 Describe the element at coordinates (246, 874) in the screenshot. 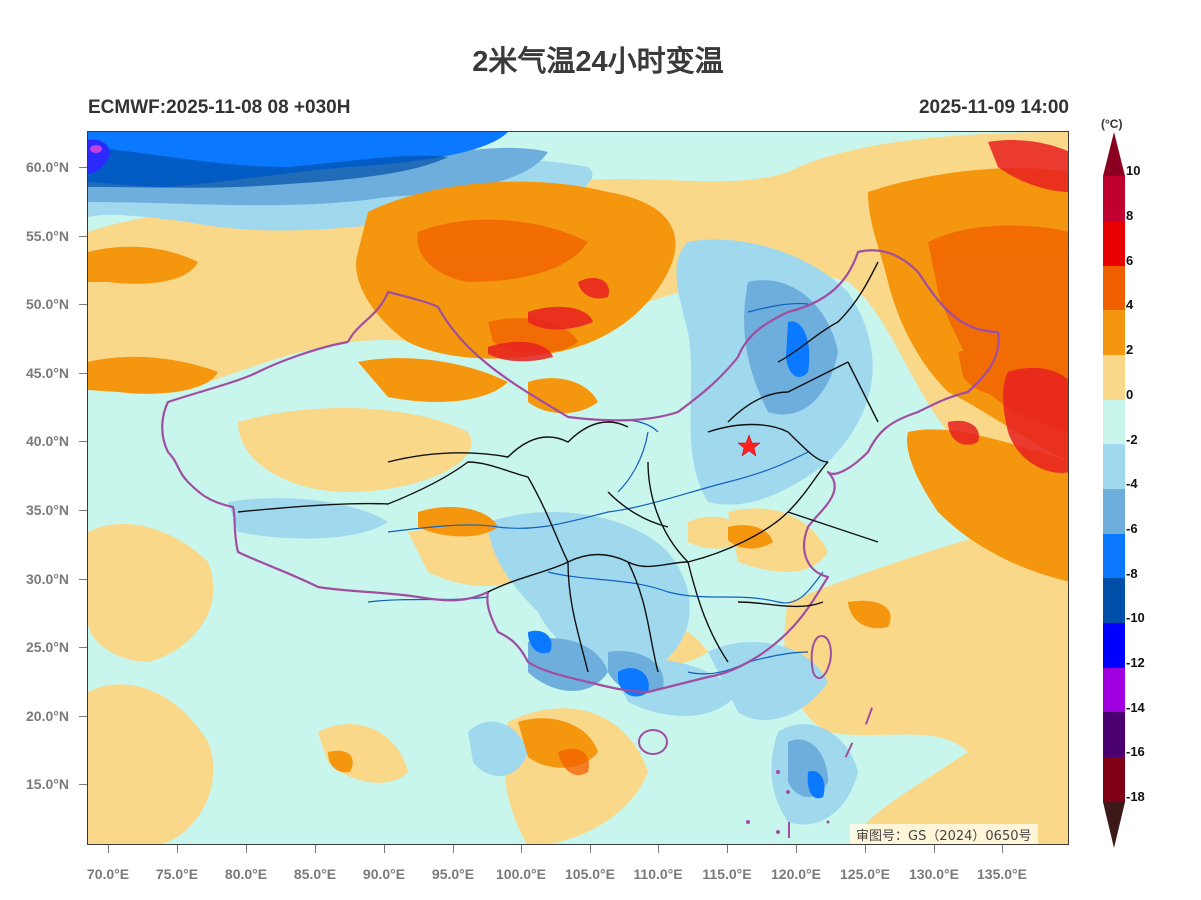

I see `lon-label: 80.0°E` at that location.